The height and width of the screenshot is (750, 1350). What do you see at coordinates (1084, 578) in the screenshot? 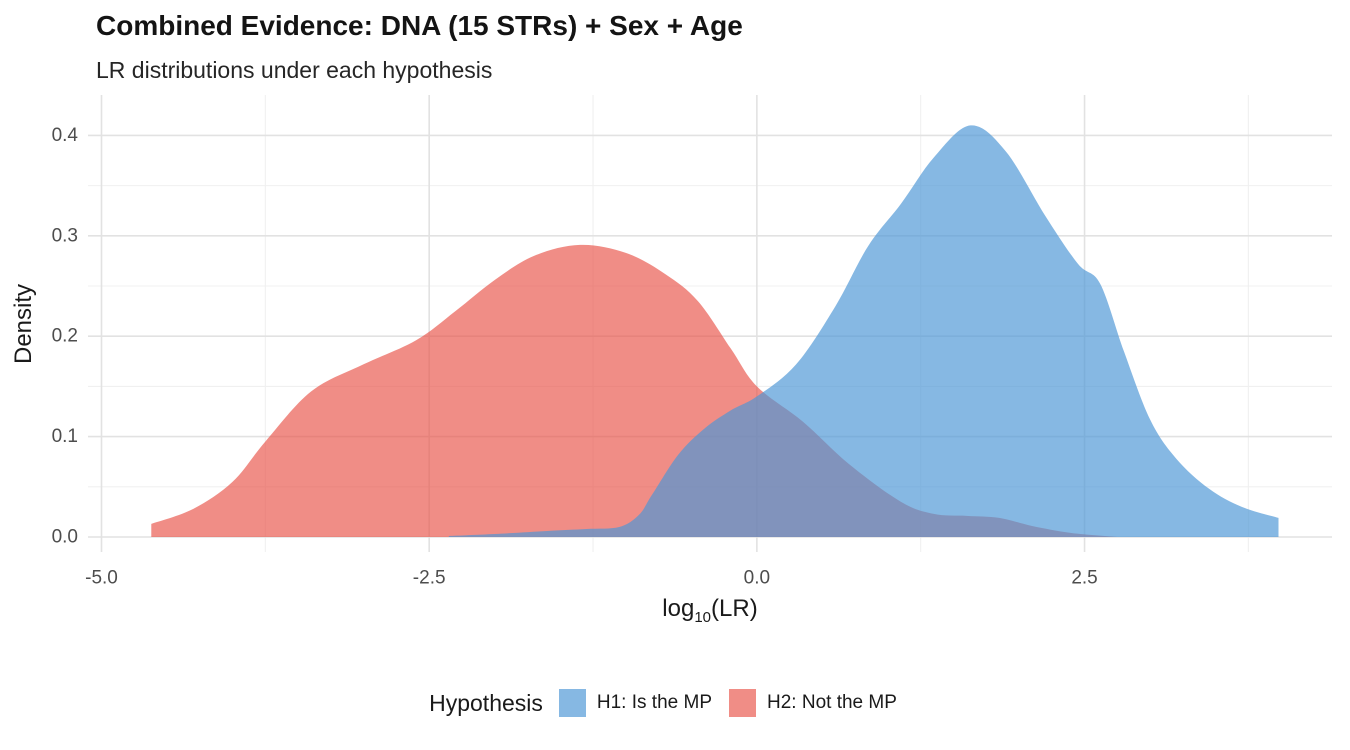
I see `x-tick-label-3: 2.5` at bounding box center [1084, 578].